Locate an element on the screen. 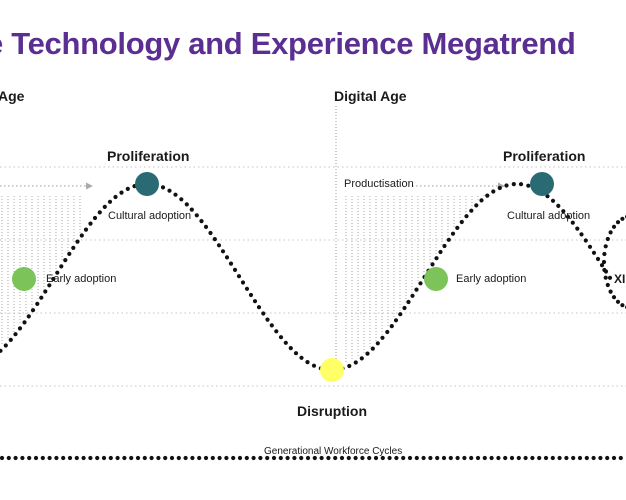 This screenshot has height=500, width=626. cultural-adoption-label-right: Cultural adoption is located at coordinates (549, 216).